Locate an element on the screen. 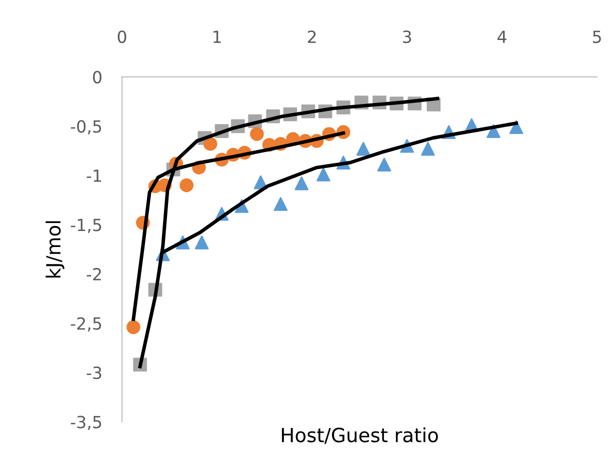  y-tick-label: -1,5 is located at coordinates (86, 225).